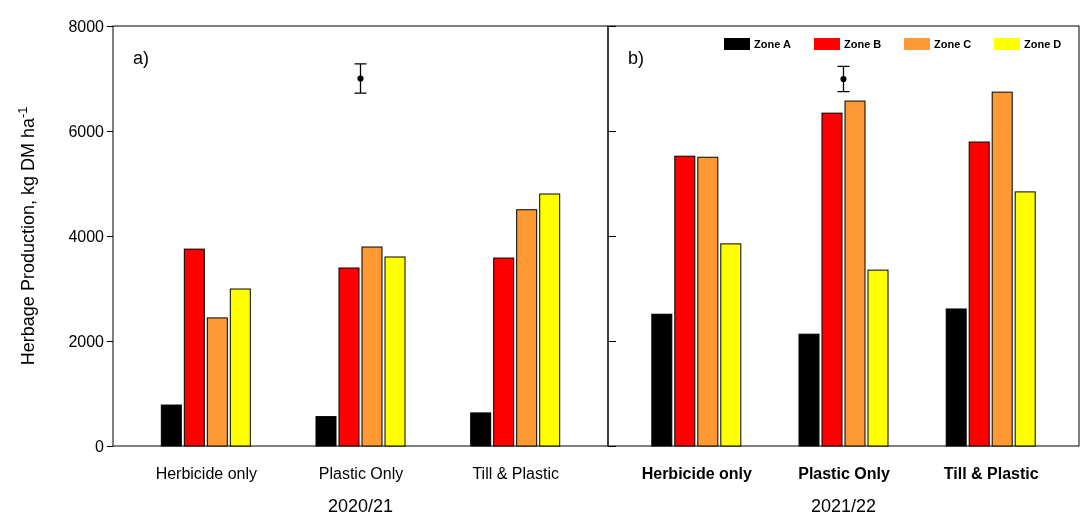  Describe the element at coordinates (360, 506) in the screenshot. I see `x-axis-title: 2020/21` at that location.